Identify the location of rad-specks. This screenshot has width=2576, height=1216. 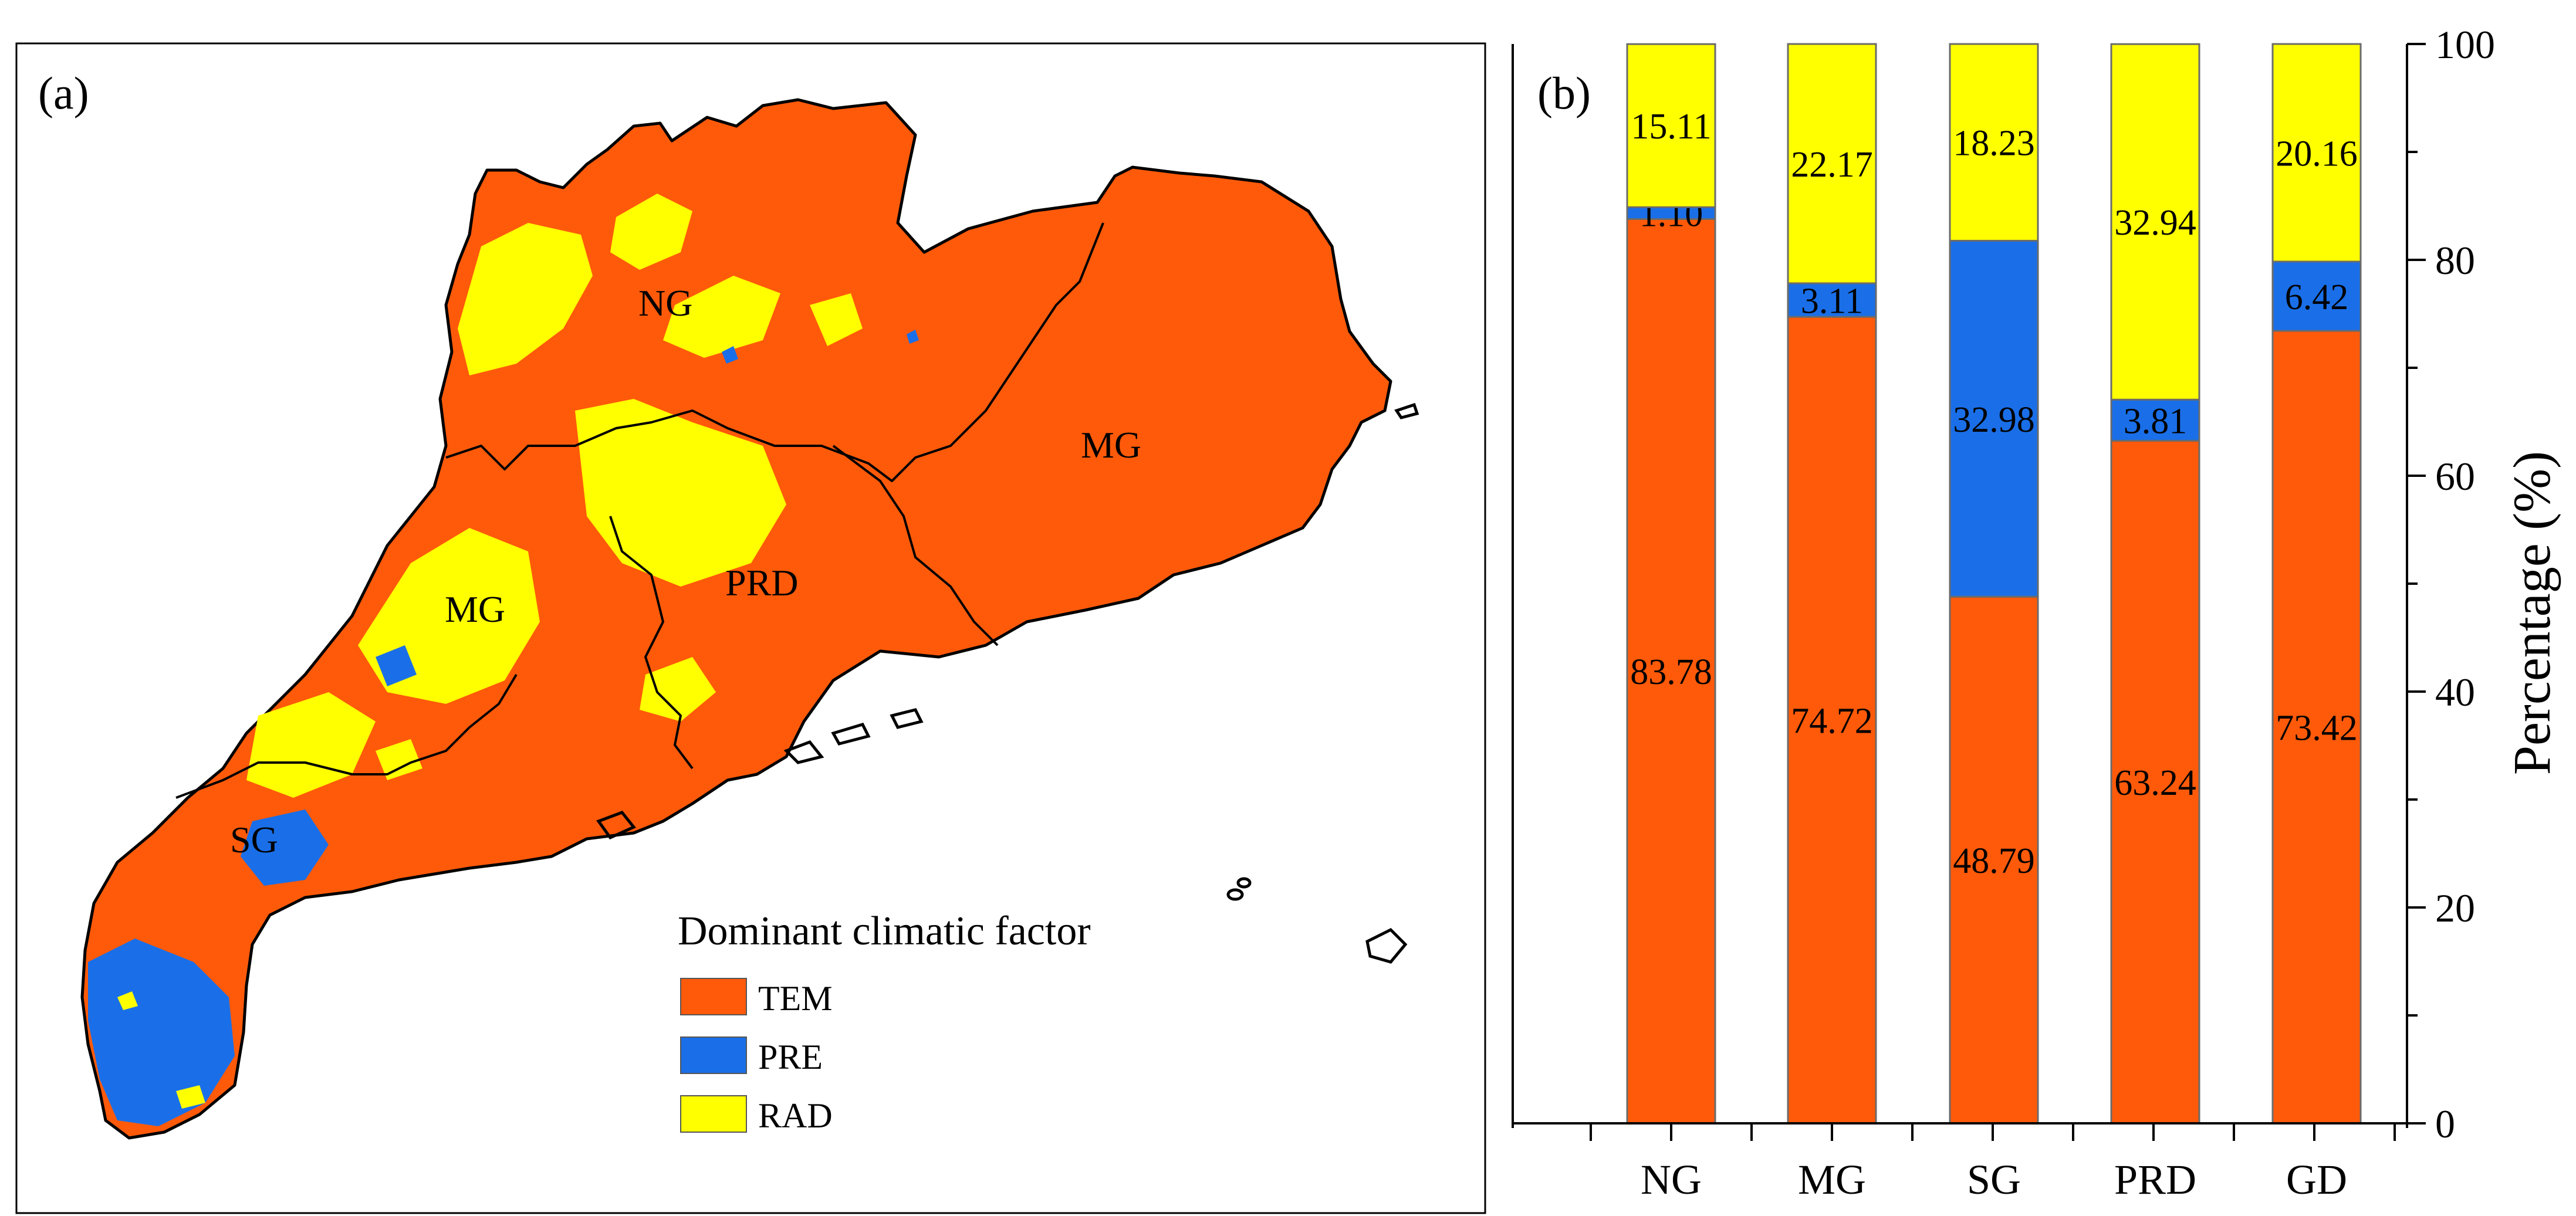
(161, 1050).